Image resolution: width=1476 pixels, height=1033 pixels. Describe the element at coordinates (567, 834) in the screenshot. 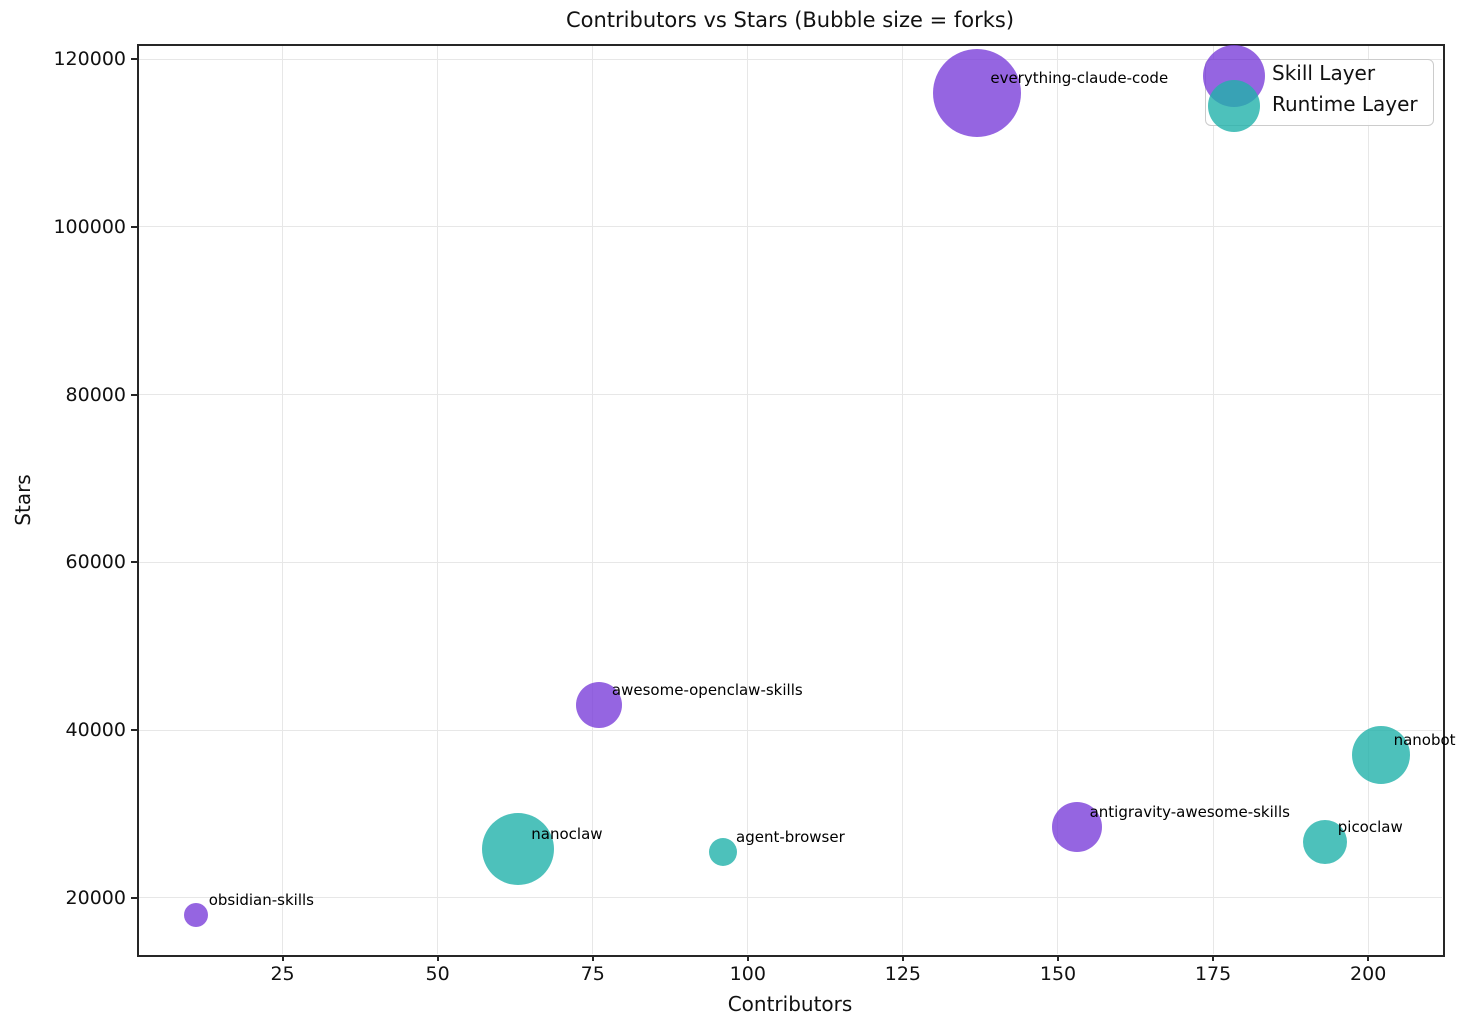

I see `bubble-label-nanoclaw: nanoclaw` at that location.